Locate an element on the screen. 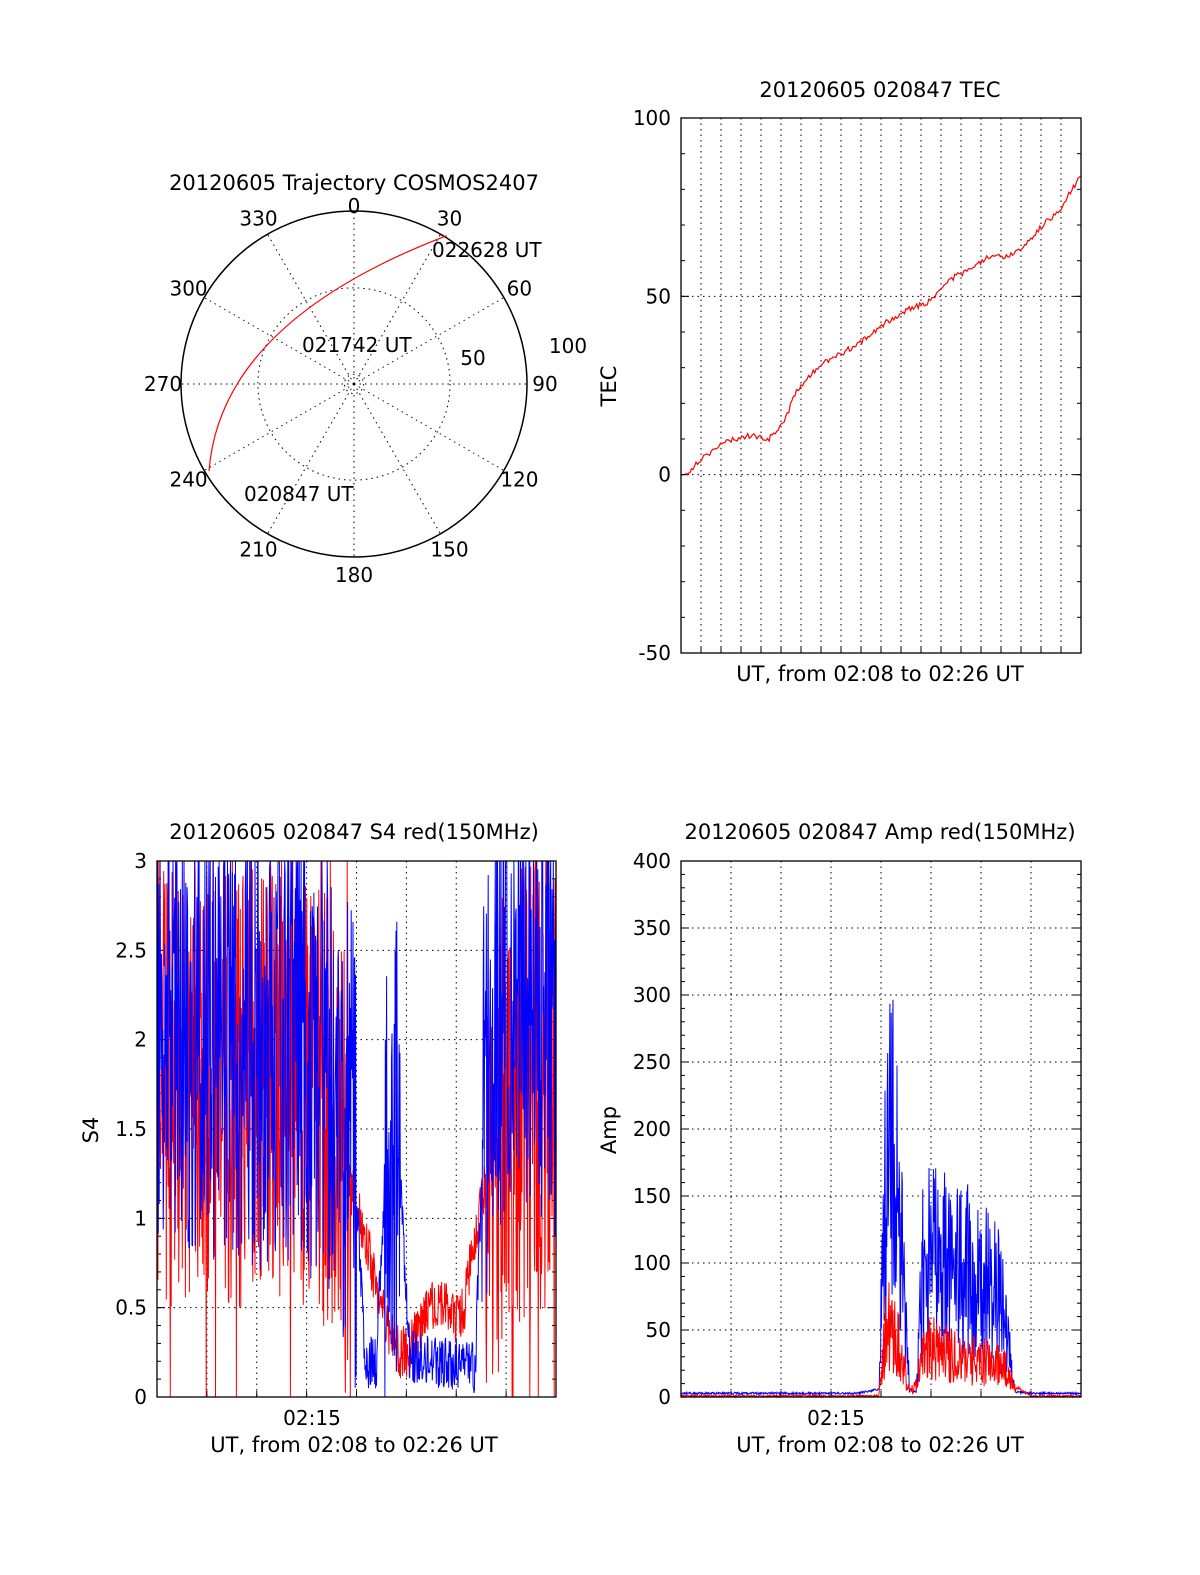 This screenshot has width=1200, height=1575. amp-ytick-label: 0 is located at coordinates (664, 1397).